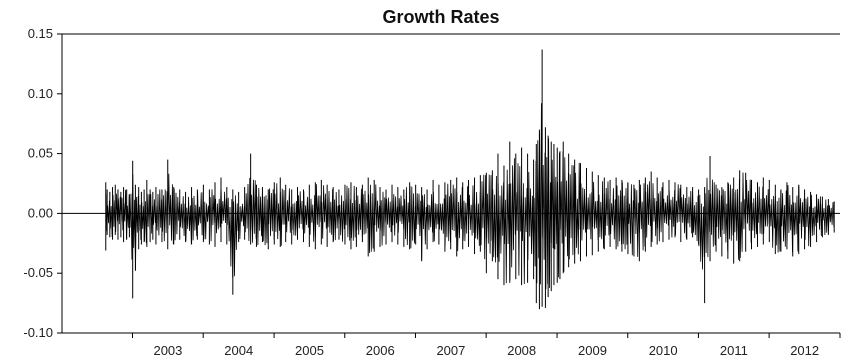 Image resolution: width=845 pixels, height=363 pixels. What do you see at coordinates (40, 33) in the screenshot?
I see `y-tick-label: 0.15` at bounding box center [40, 33].